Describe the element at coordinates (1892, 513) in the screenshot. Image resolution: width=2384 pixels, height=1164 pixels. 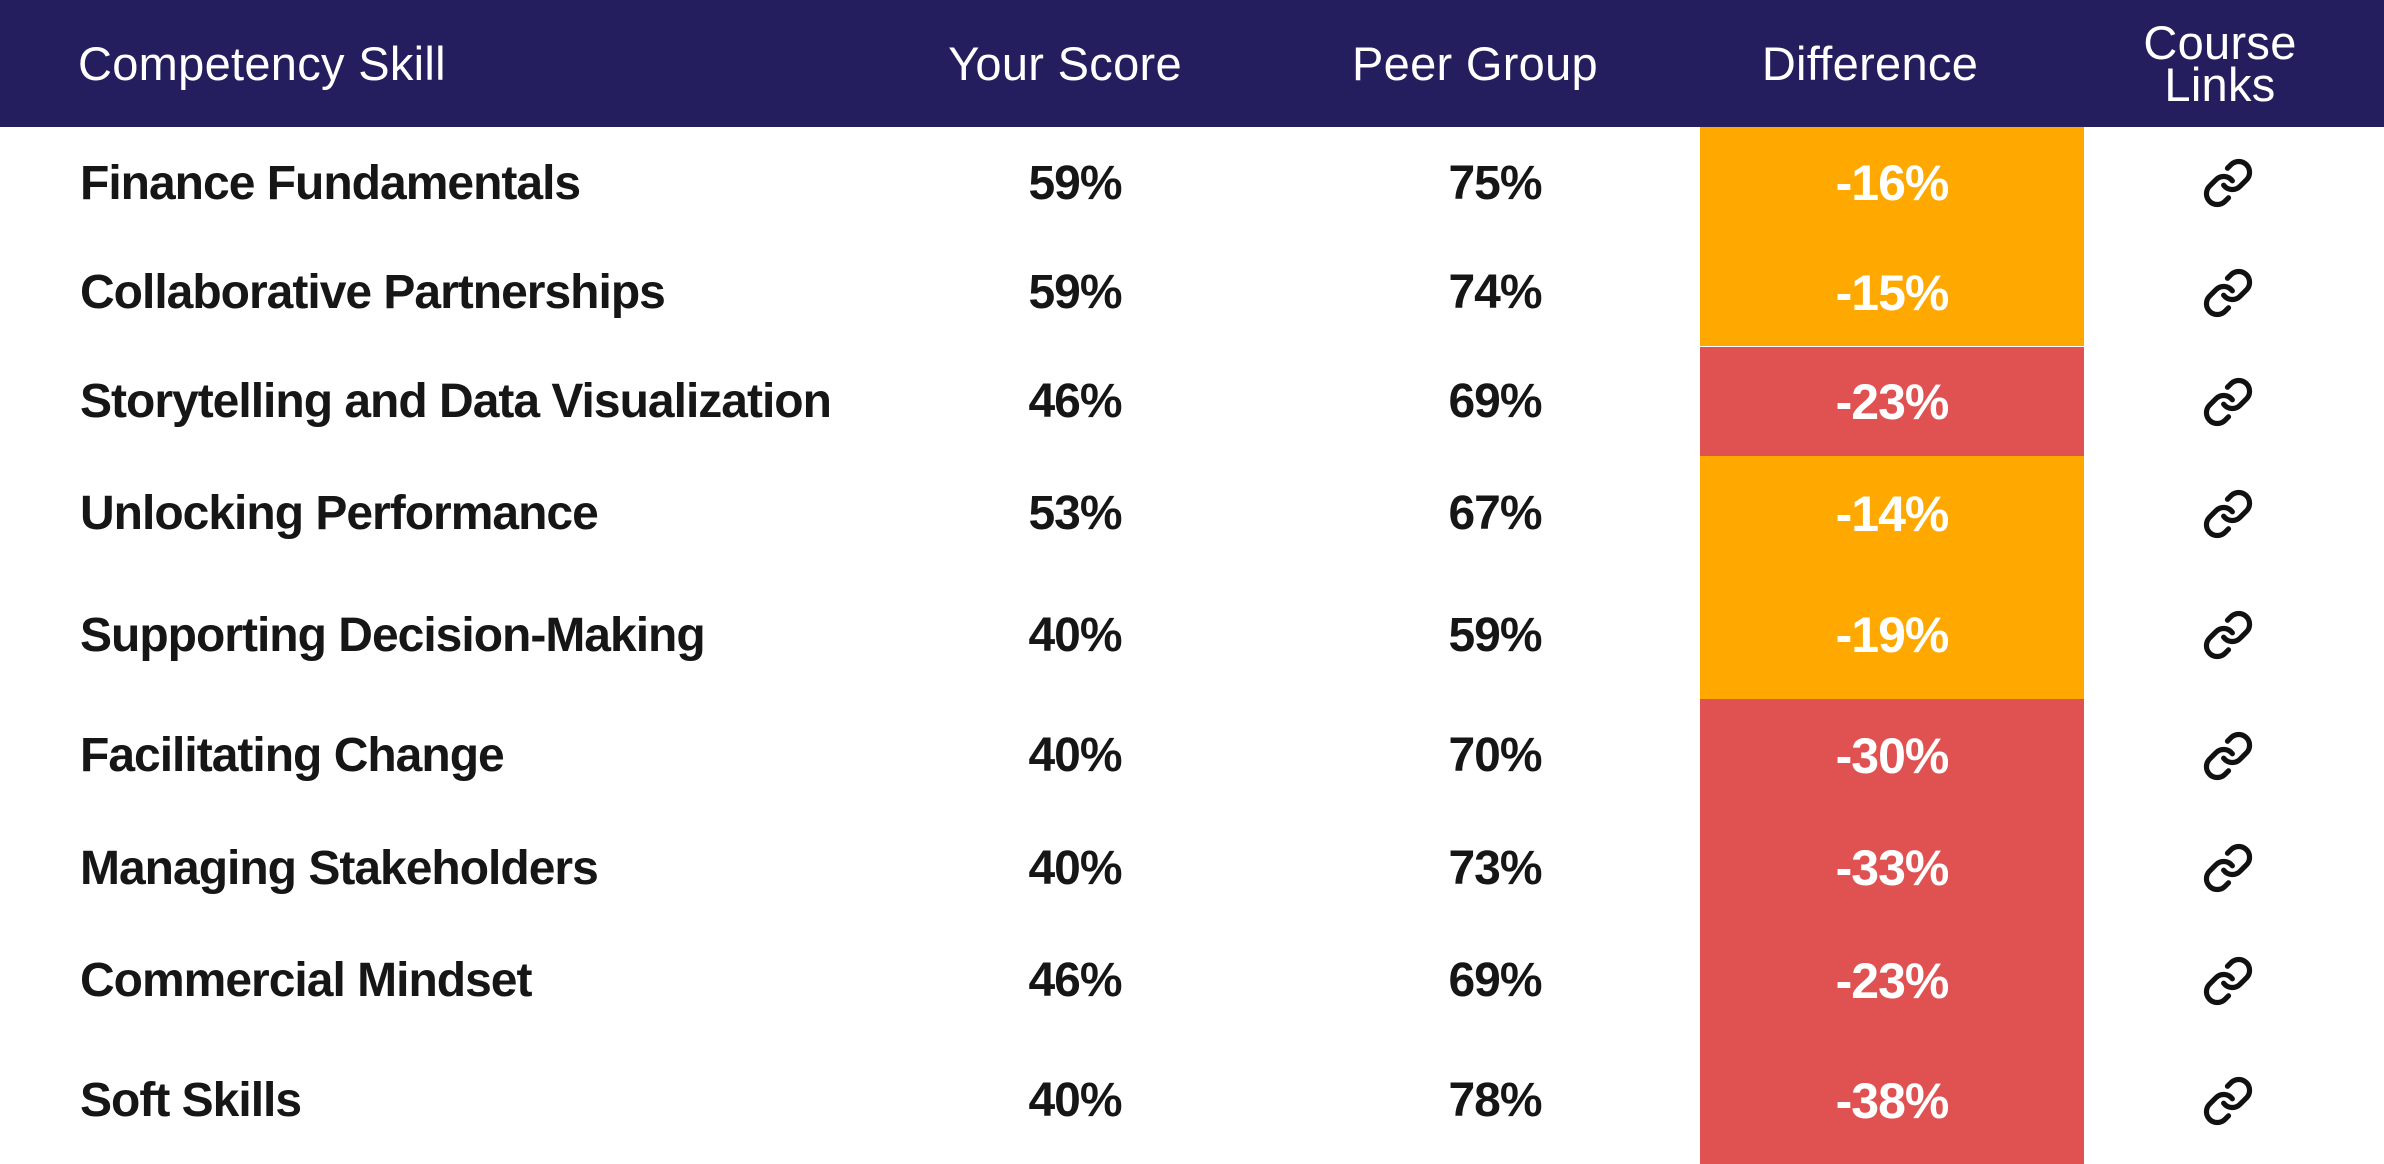
I see `difference-cell: -14%` at that location.